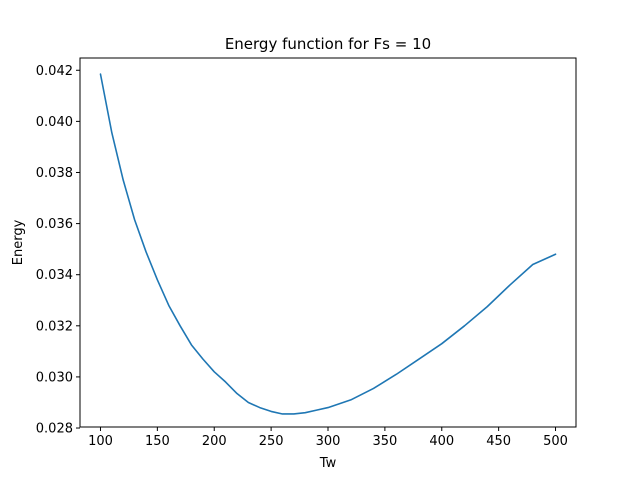  I want to click on y-axis: 0.028 0.030 0.032 0.034 0.036 0.038 0.040 0.042, so click(58, 250).